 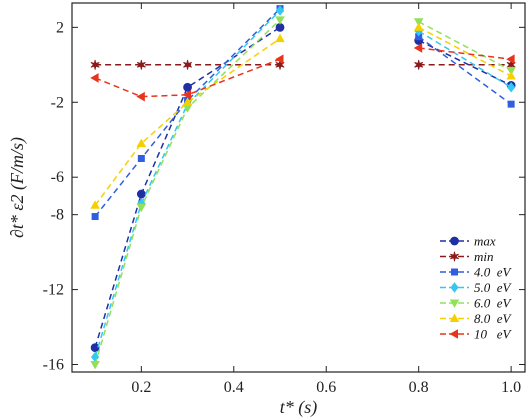 What do you see at coordinates (467, 256) in the screenshot?
I see `legend-entry: min` at bounding box center [467, 256].